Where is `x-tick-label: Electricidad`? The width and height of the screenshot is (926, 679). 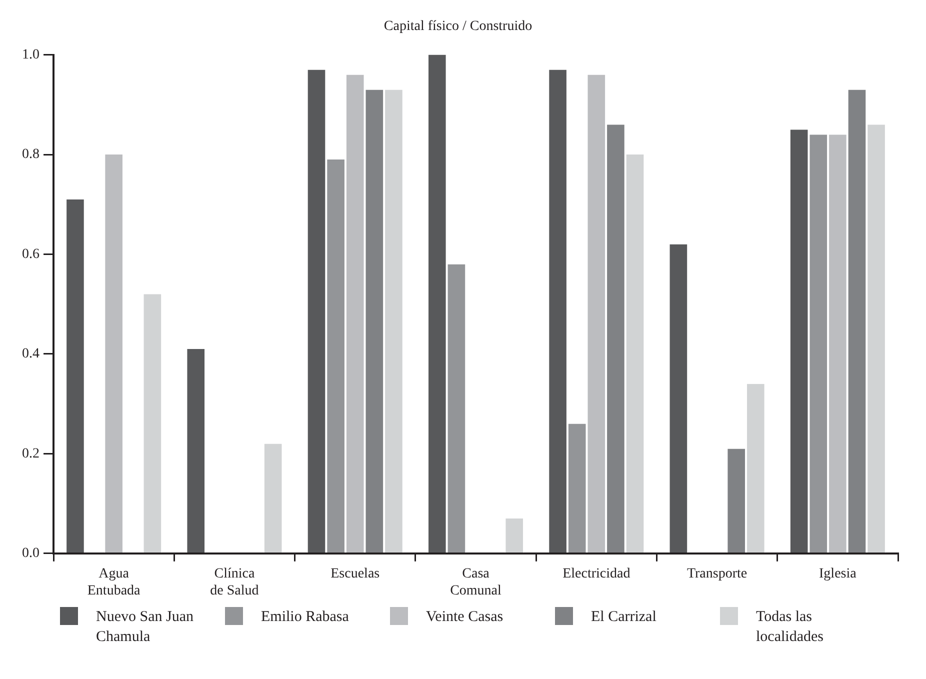 x-tick-label: Electricidad is located at coordinates (596, 574).